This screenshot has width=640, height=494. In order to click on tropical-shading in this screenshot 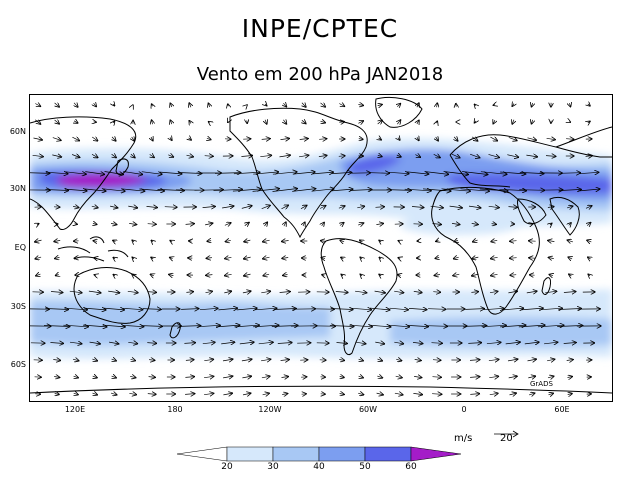, I will do `click(460, 225)`.